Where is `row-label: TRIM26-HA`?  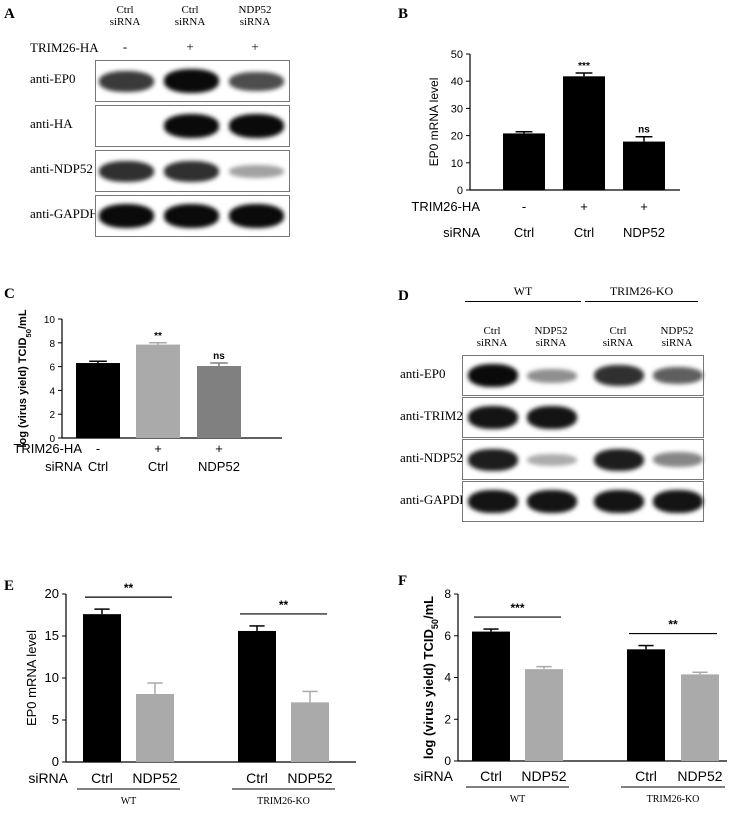
row-label: TRIM26-HA is located at coordinates (445, 206).